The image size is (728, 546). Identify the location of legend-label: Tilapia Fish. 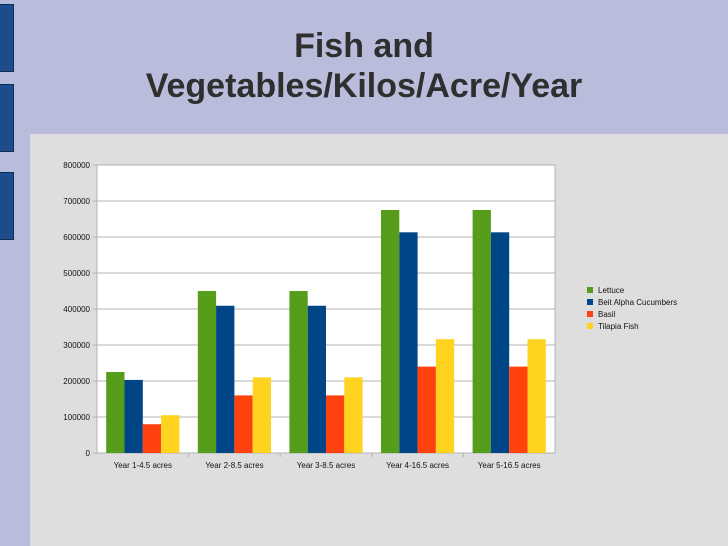
(618, 326).